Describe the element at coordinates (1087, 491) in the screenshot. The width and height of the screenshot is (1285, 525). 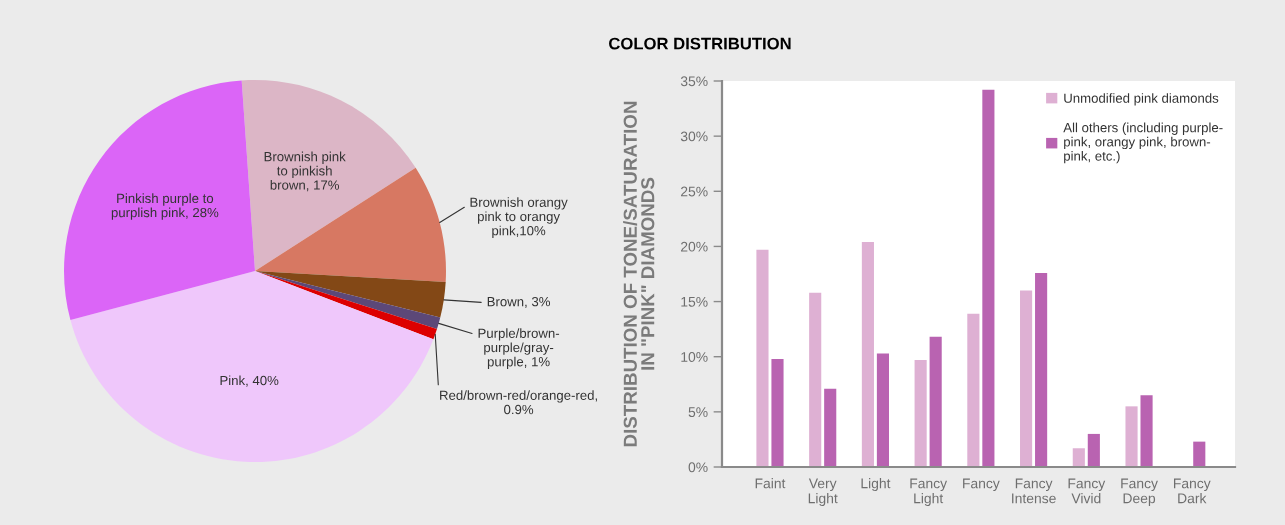
I see `x-tick-label: Fancy Vivid` at that location.